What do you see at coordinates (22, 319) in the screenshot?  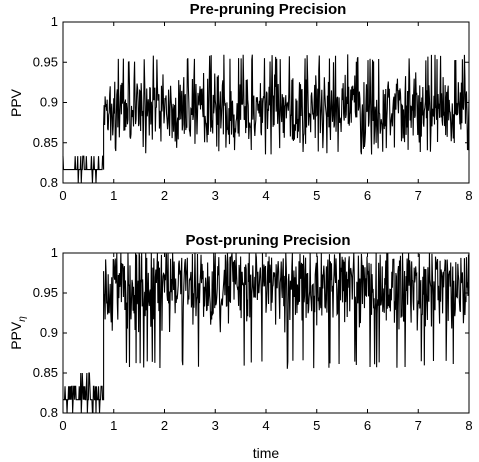 I see `y-axis-label-subscript: η` at bounding box center [22, 319].